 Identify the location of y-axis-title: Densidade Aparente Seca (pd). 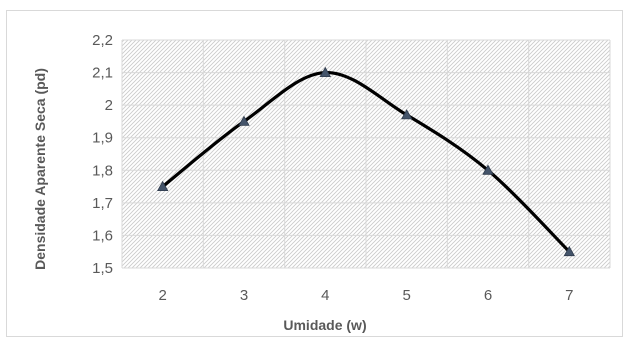
(40, 169).